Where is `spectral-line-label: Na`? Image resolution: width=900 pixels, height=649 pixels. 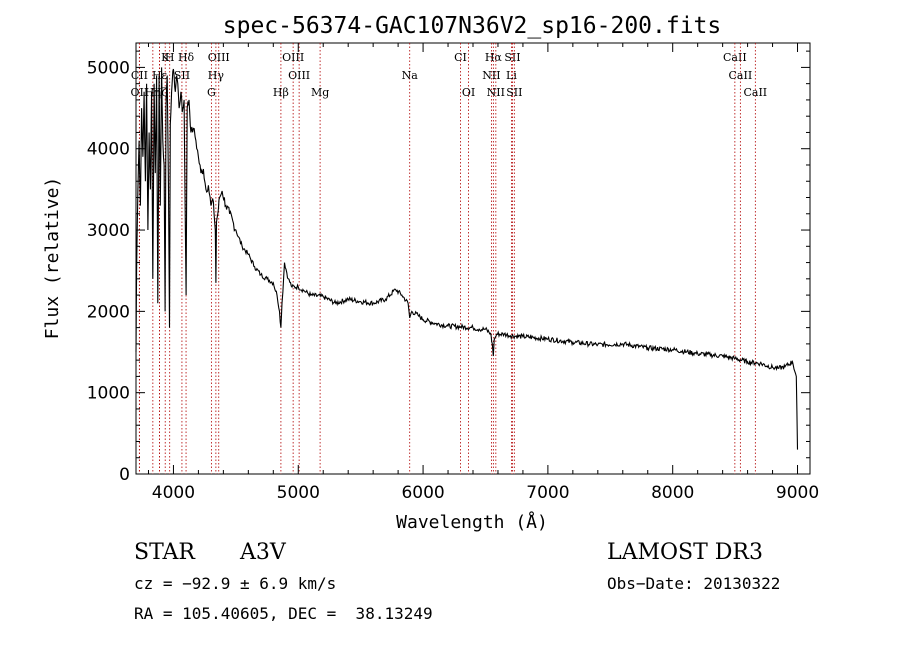 spectral-line-label: Na is located at coordinates (410, 75).